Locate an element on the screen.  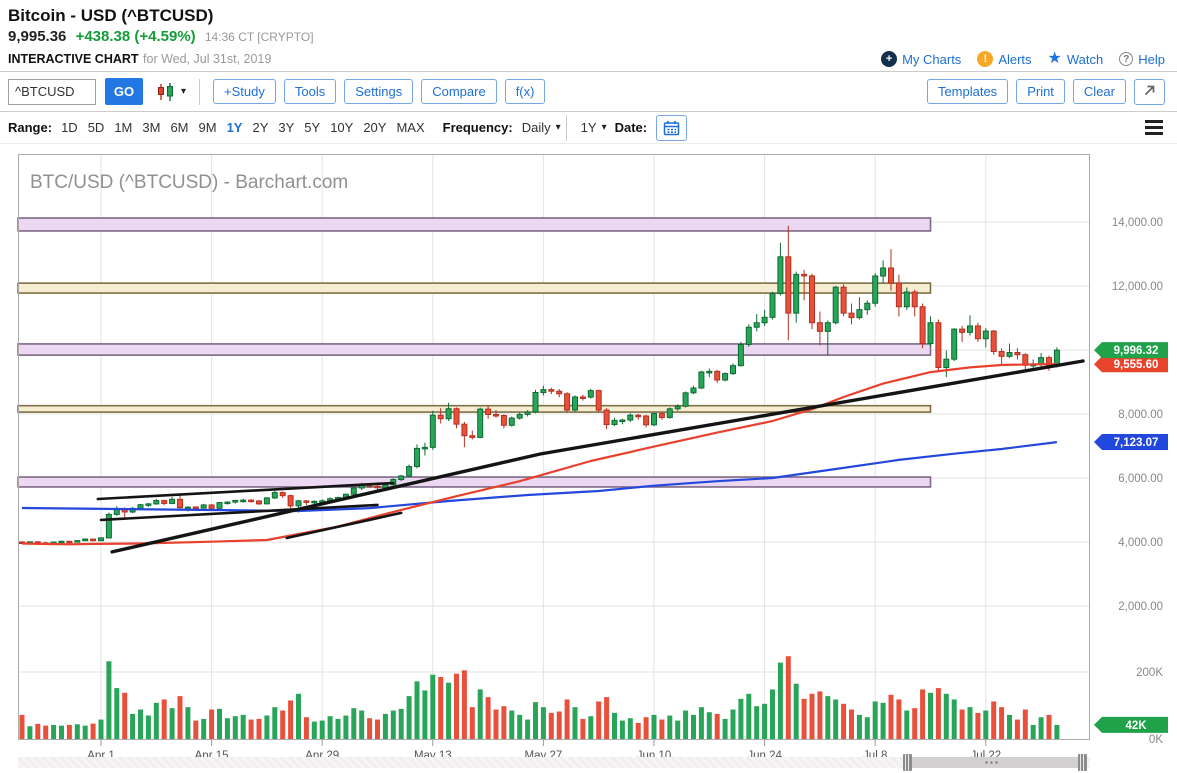
range-options: 1D 5D 1M 3M 6M 9M 1Y 2Y 3Y 5Y 10Y 20Y MAX is located at coordinates (248, 127).